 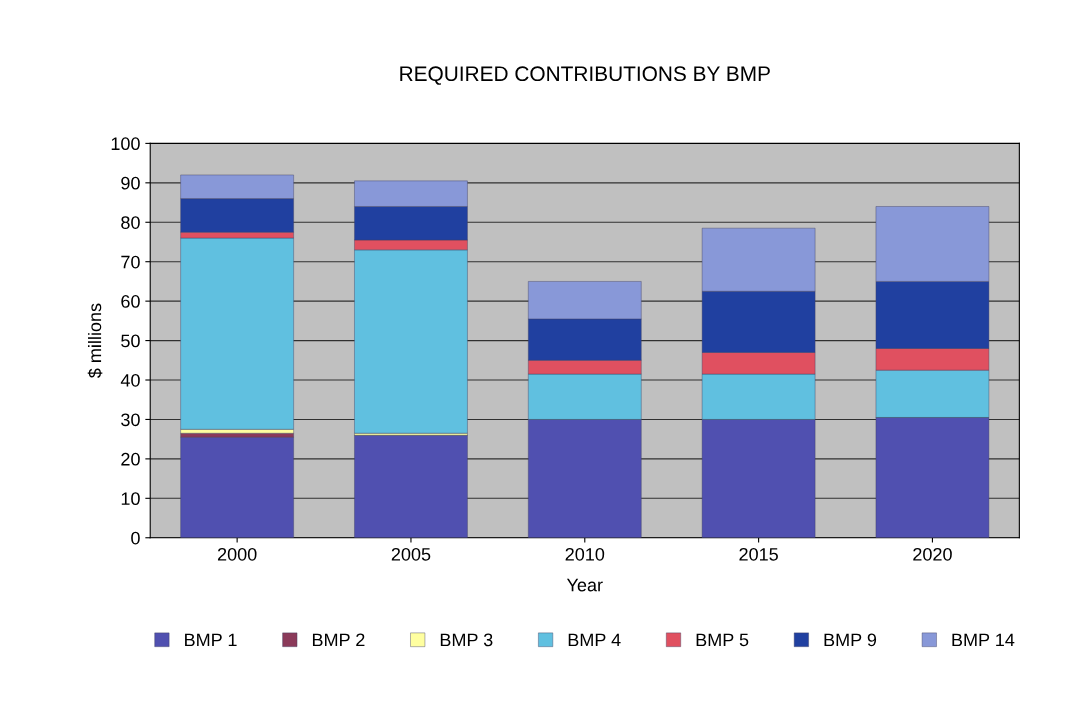 What do you see at coordinates (130, 420) in the screenshot?
I see `y-tick-label: 30` at bounding box center [130, 420].